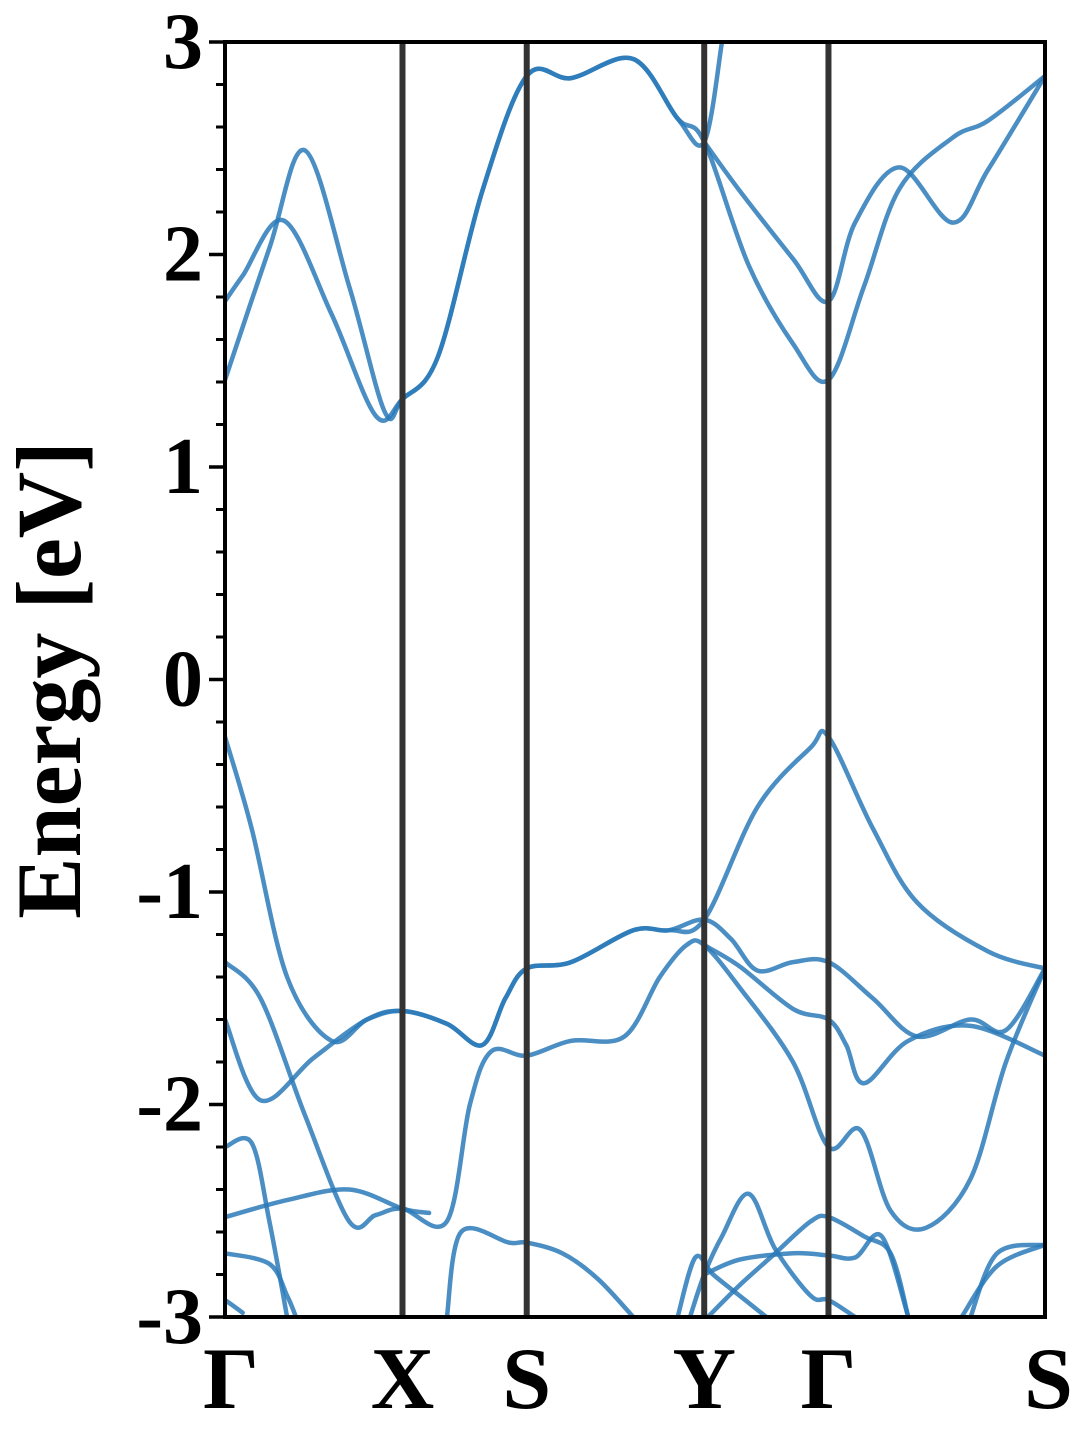  I want to click on y-axis-title: Energy [eV], so click(50, 680).